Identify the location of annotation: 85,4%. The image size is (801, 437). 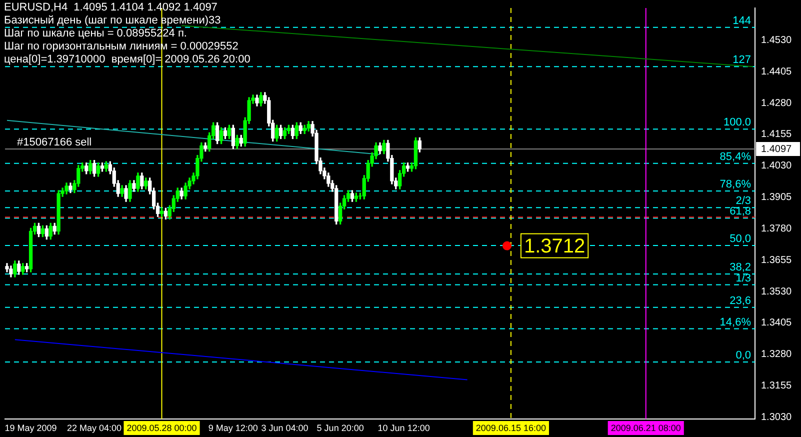
(736, 156).